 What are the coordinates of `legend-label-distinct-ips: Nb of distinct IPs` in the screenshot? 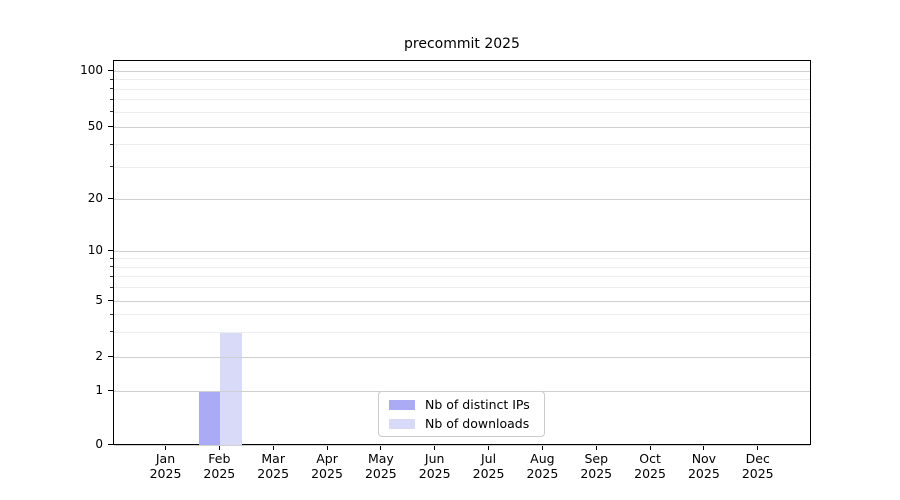 It's located at (477, 404).